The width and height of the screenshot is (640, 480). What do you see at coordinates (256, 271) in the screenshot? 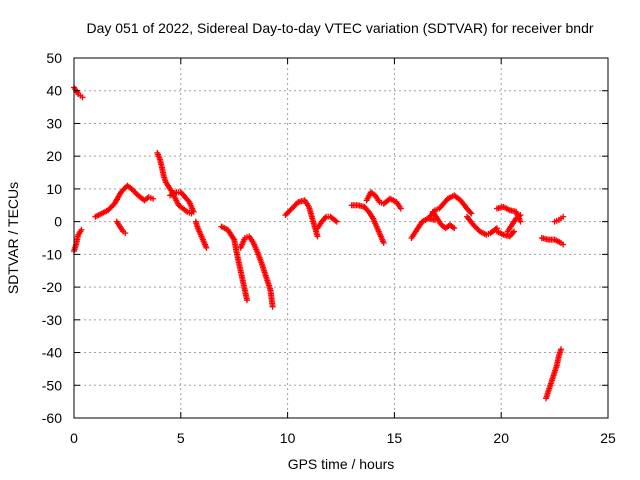
I see `series-s9` at bounding box center [256, 271].